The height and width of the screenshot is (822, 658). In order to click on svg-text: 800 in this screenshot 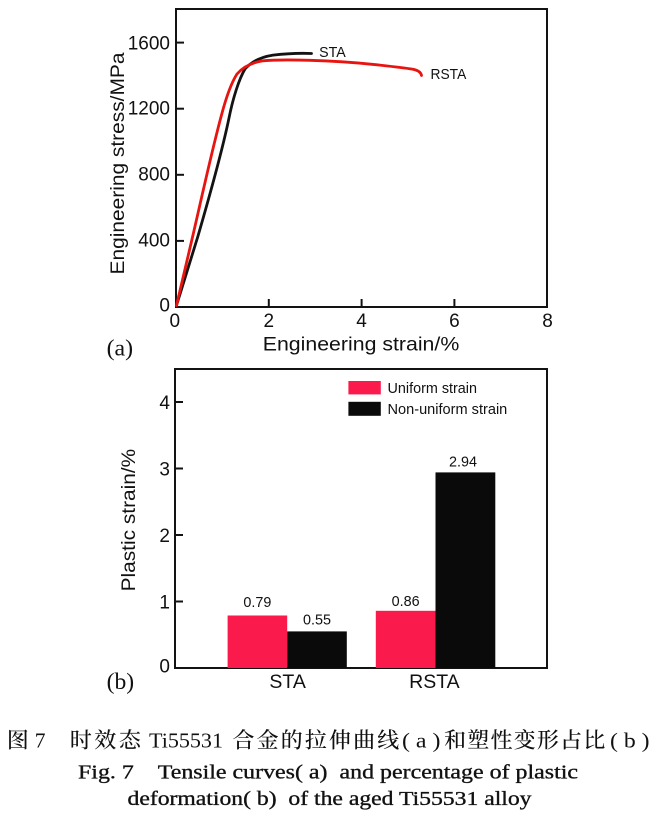, I will do `click(154, 175)`.